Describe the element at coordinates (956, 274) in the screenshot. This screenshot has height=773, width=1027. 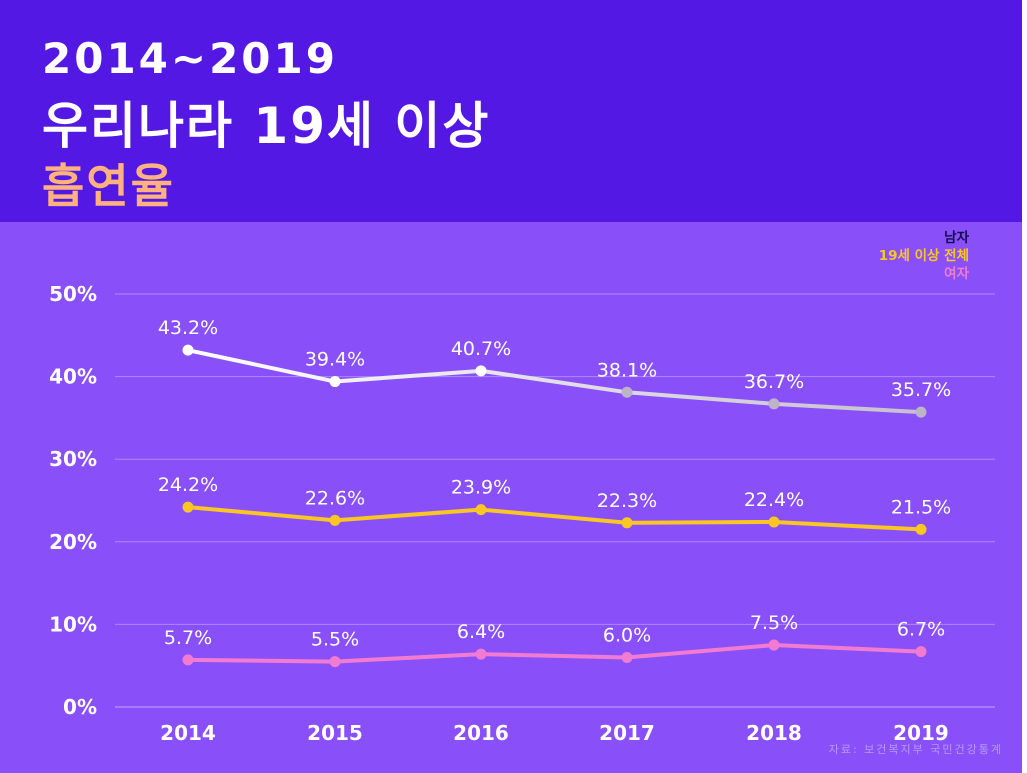
I see `legend-female: 여자` at that location.